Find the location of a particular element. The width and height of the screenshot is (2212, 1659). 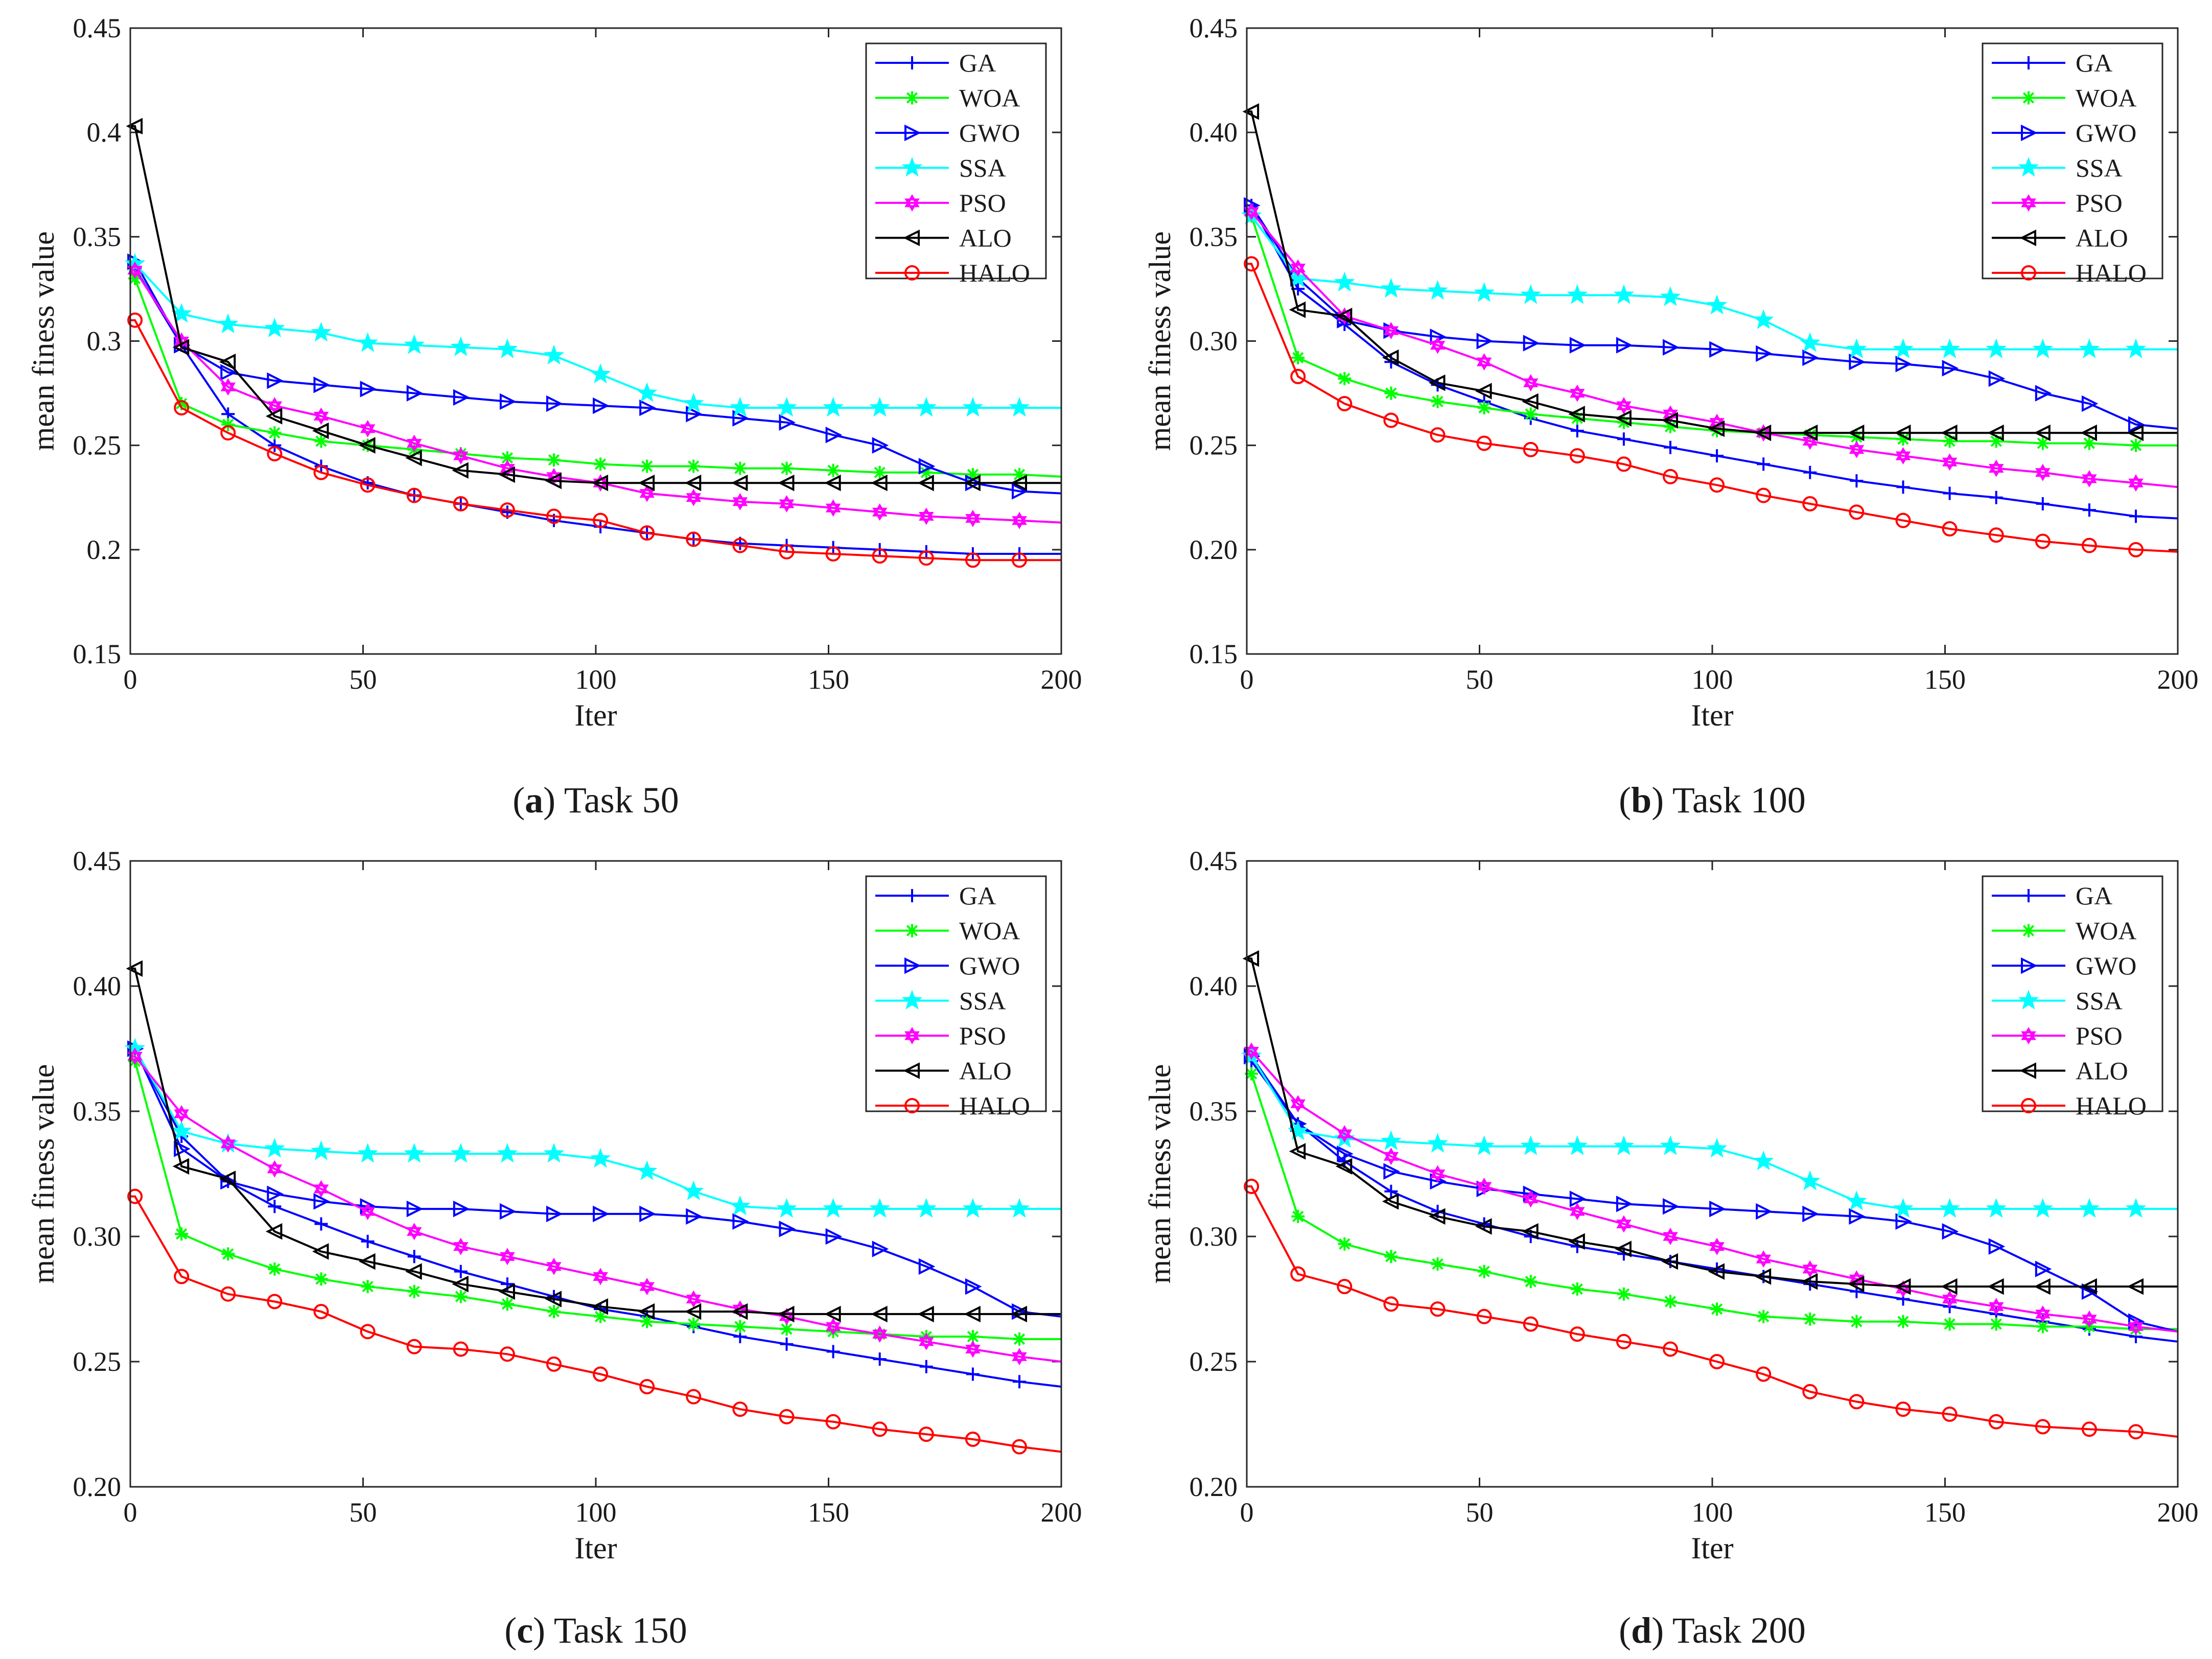

legend-label: SSA is located at coordinates (982, 1001).